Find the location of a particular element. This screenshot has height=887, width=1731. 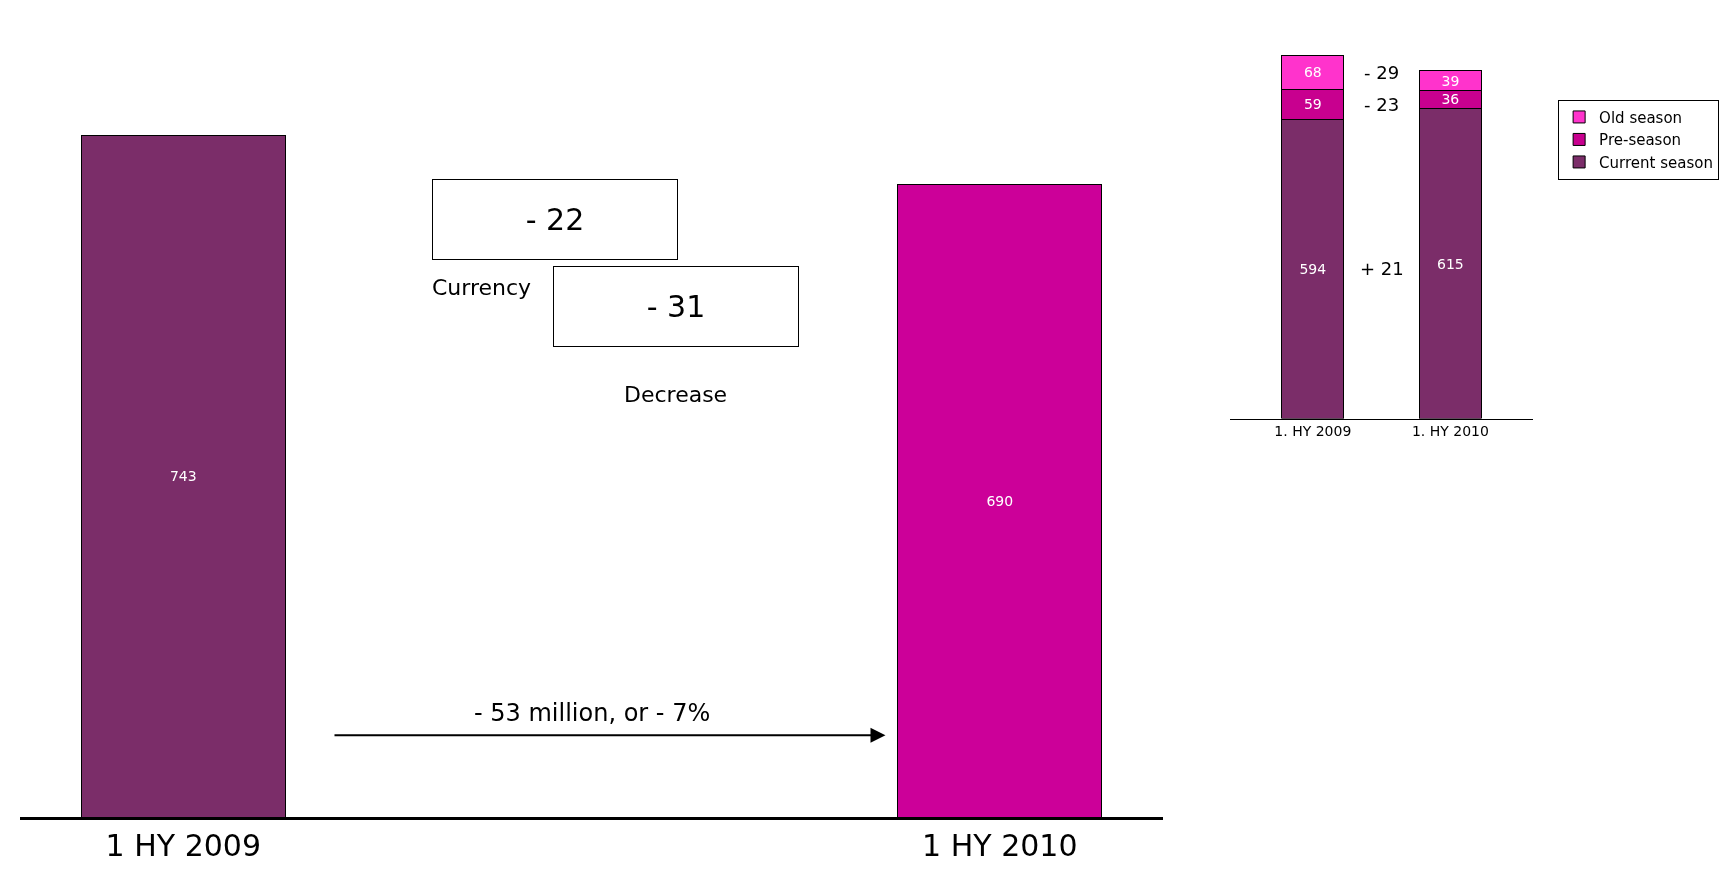

annotation: Currency is located at coordinates (482, 287).